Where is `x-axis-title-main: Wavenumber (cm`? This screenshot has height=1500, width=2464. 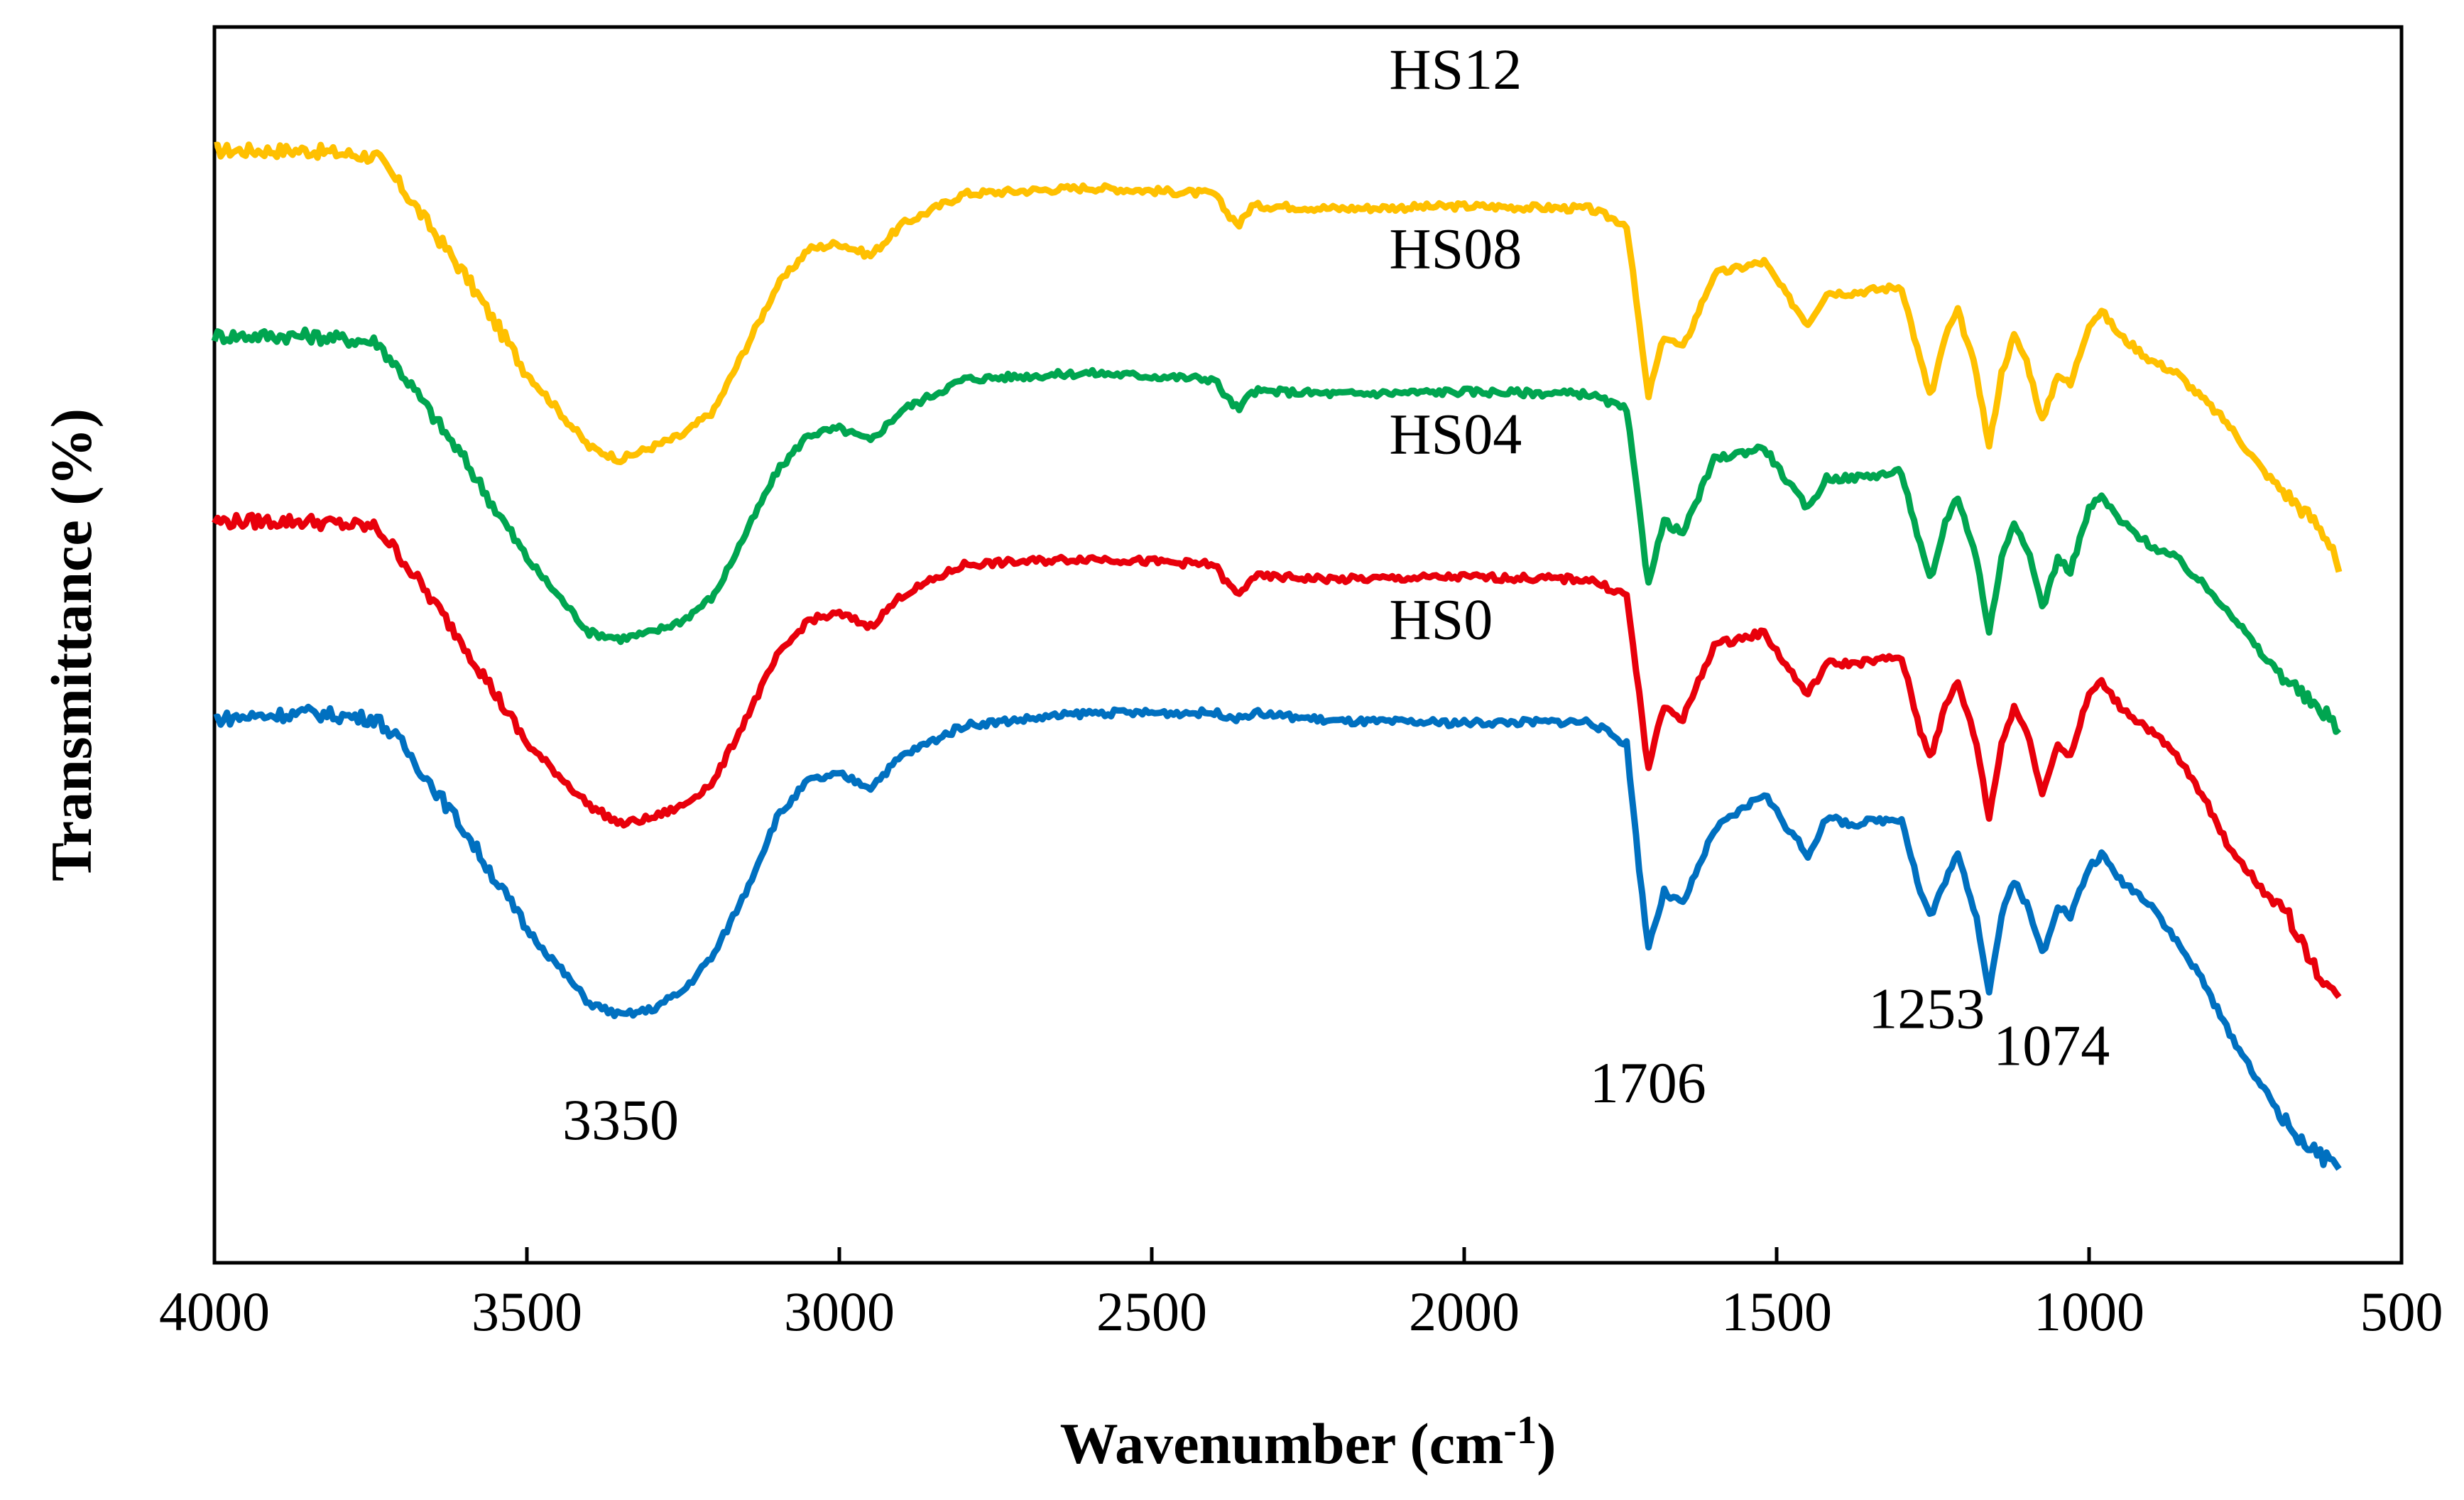
x-axis-title-main: Wavenumber (cm is located at coordinates (1282, 1443).